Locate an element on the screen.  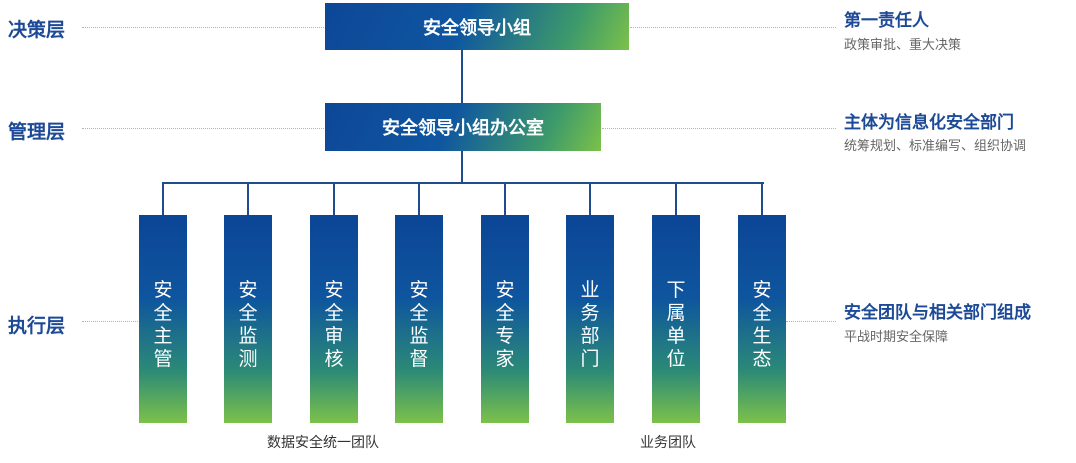
level-label-execution: 执行层 is located at coordinates (37, 326).